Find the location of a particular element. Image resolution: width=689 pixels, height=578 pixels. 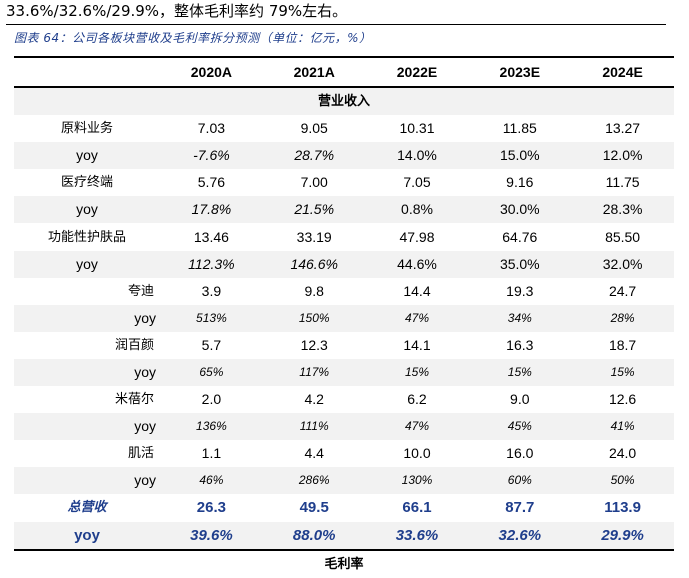

header-corner is located at coordinates (87, 72).